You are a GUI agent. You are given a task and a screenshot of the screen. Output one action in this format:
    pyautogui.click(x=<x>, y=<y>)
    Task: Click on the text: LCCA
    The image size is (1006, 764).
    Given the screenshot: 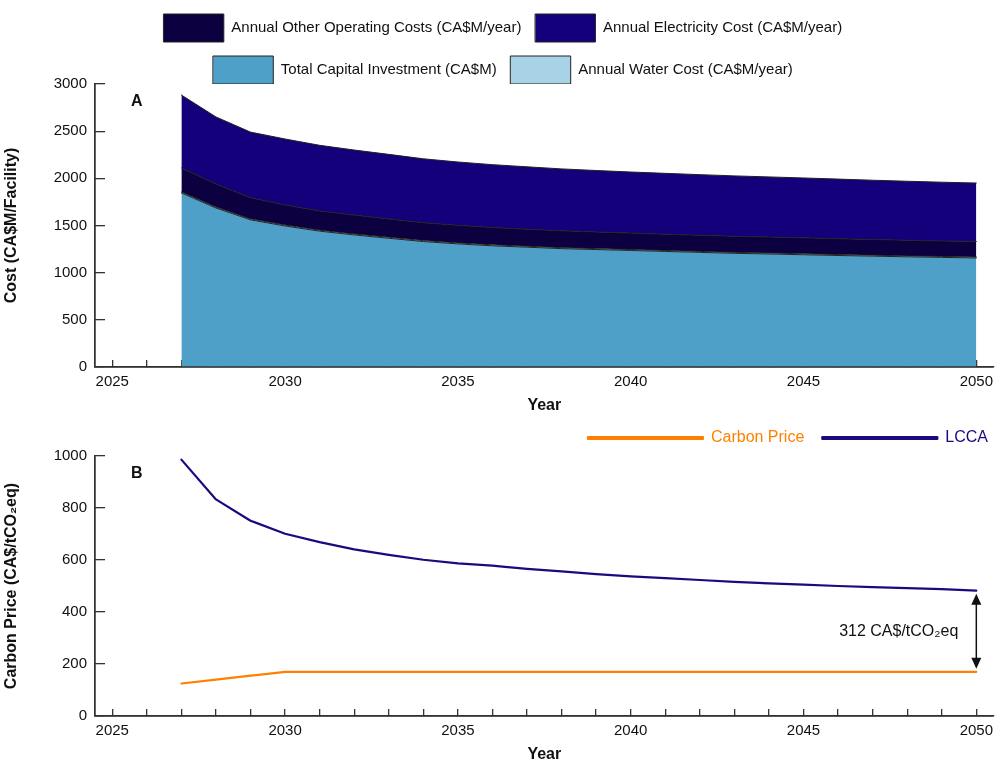 What is the action you would take?
    pyautogui.click(x=967, y=437)
    